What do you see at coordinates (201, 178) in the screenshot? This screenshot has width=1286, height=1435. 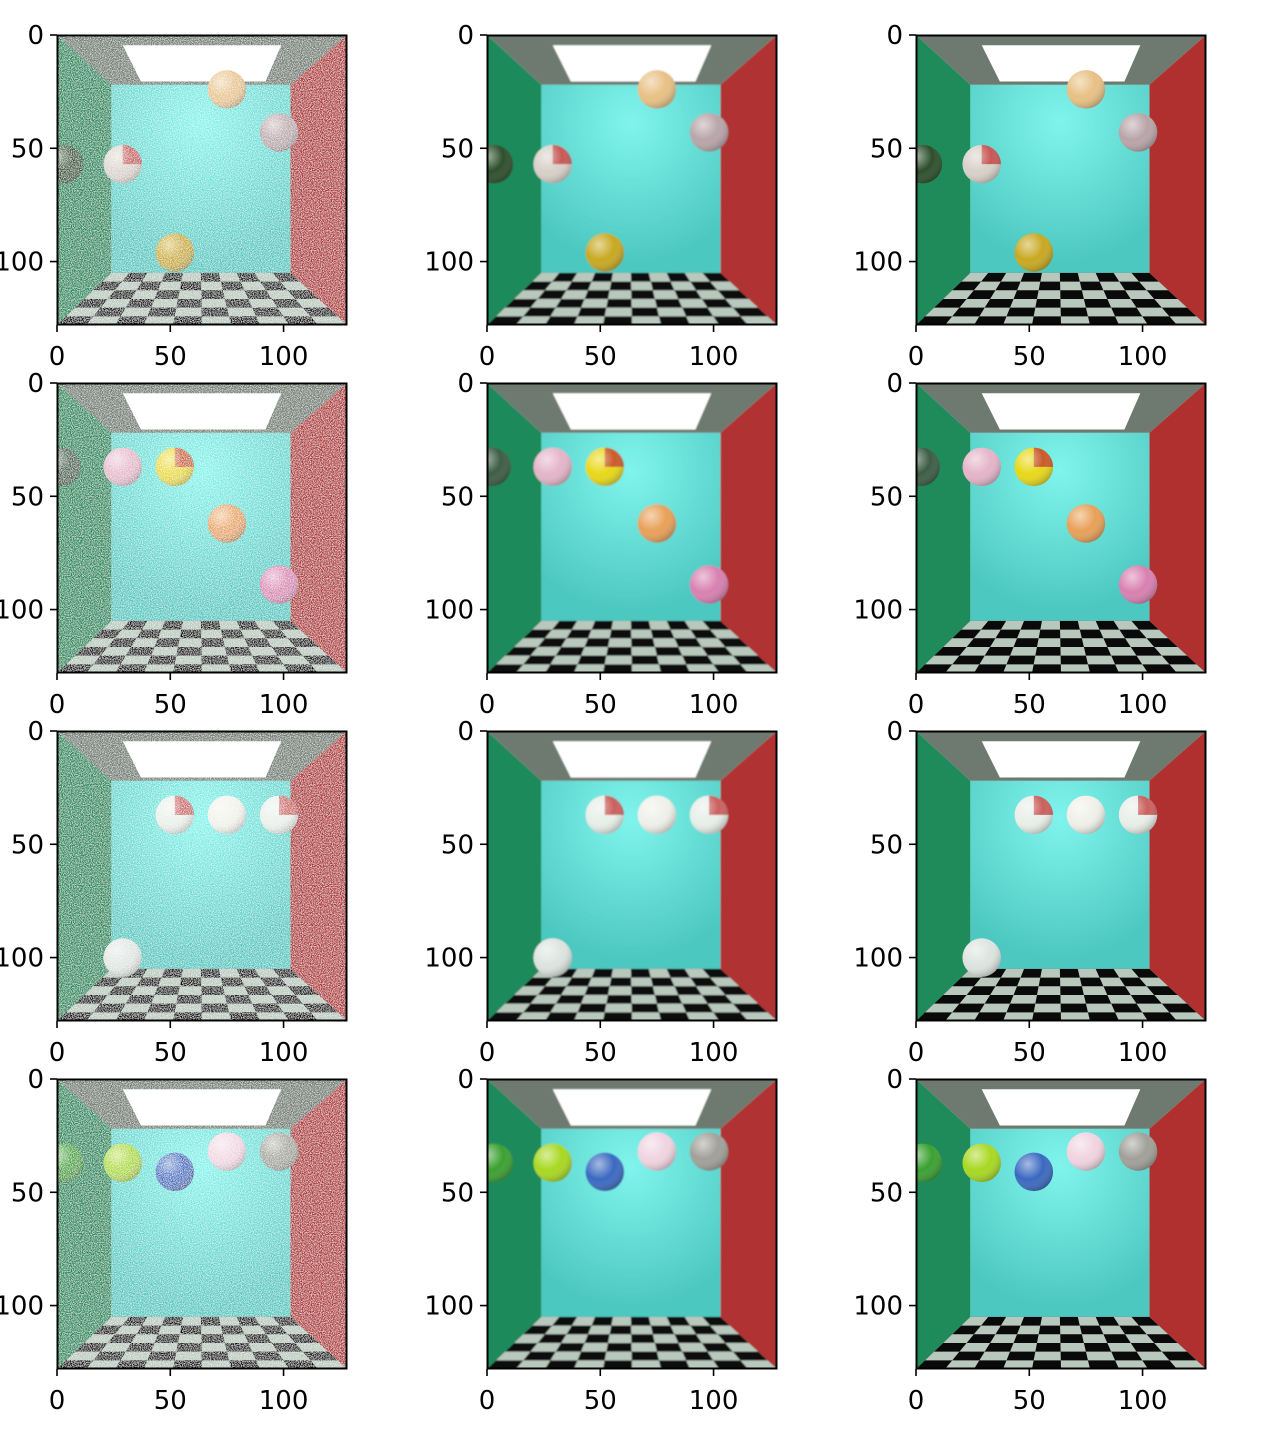 I see `back-wall` at bounding box center [201, 178].